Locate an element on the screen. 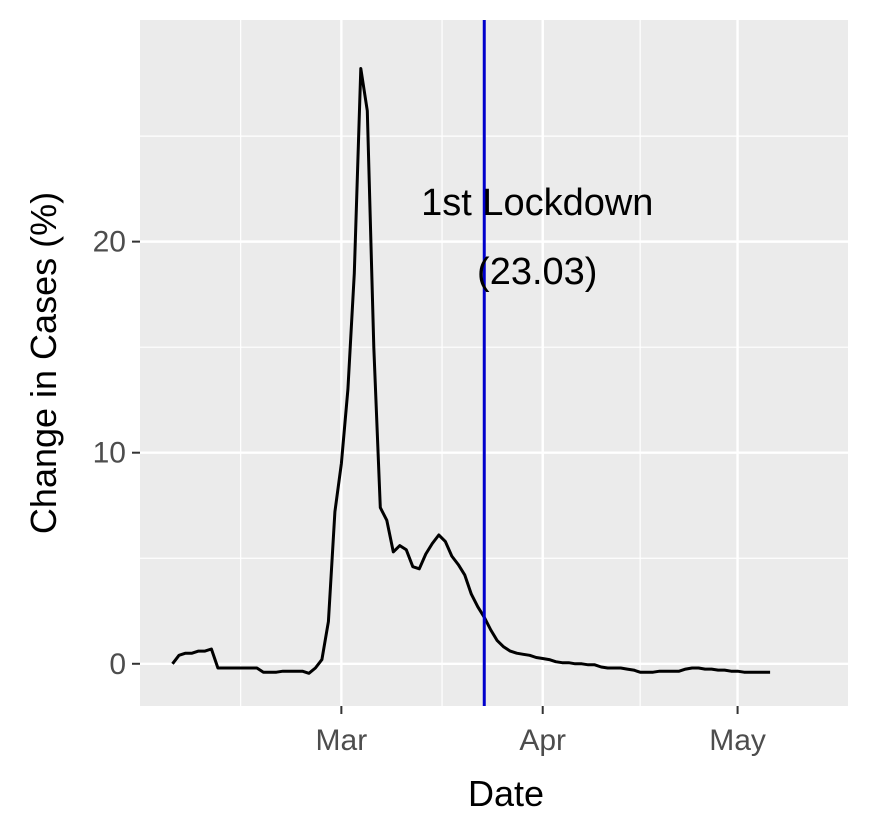  x-tick-label: May is located at coordinates (737, 740).